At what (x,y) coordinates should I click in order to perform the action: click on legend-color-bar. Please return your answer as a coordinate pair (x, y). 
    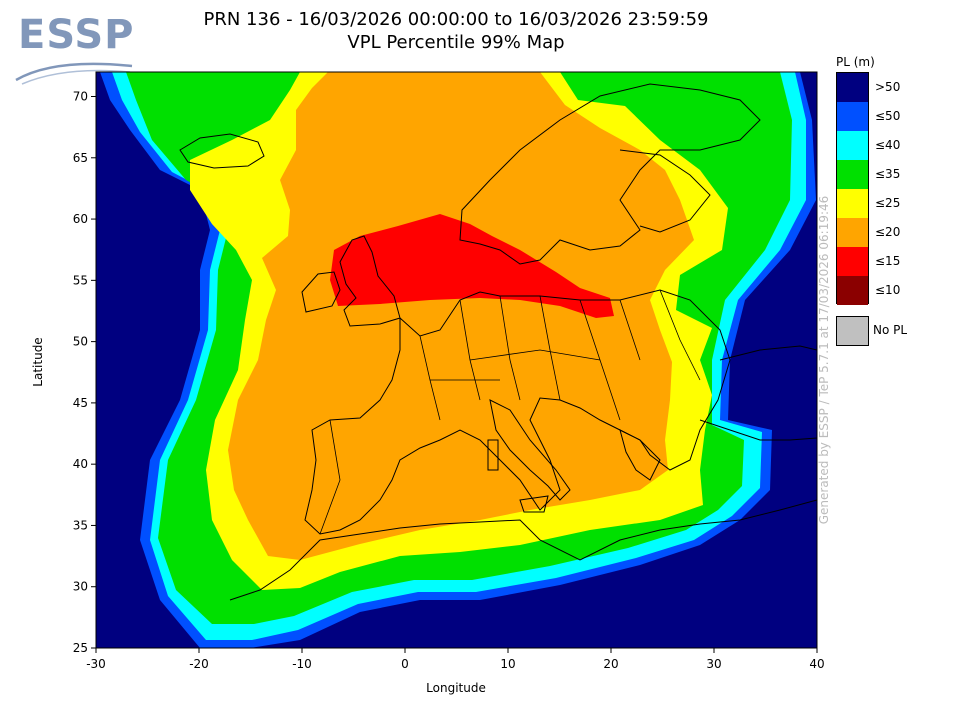
    Looking at the image, I should click on (852, 188).